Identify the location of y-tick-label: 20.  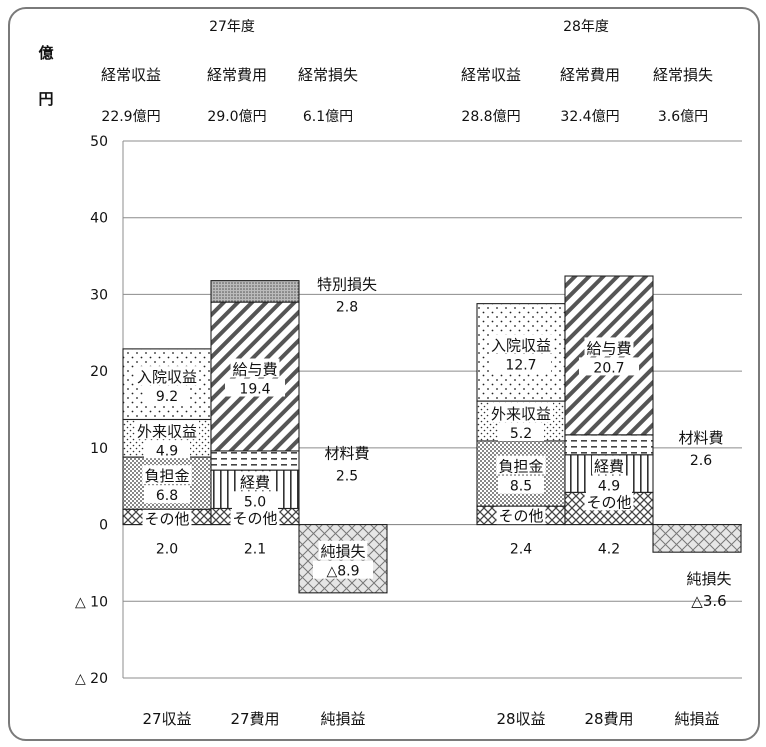
(99, 372).